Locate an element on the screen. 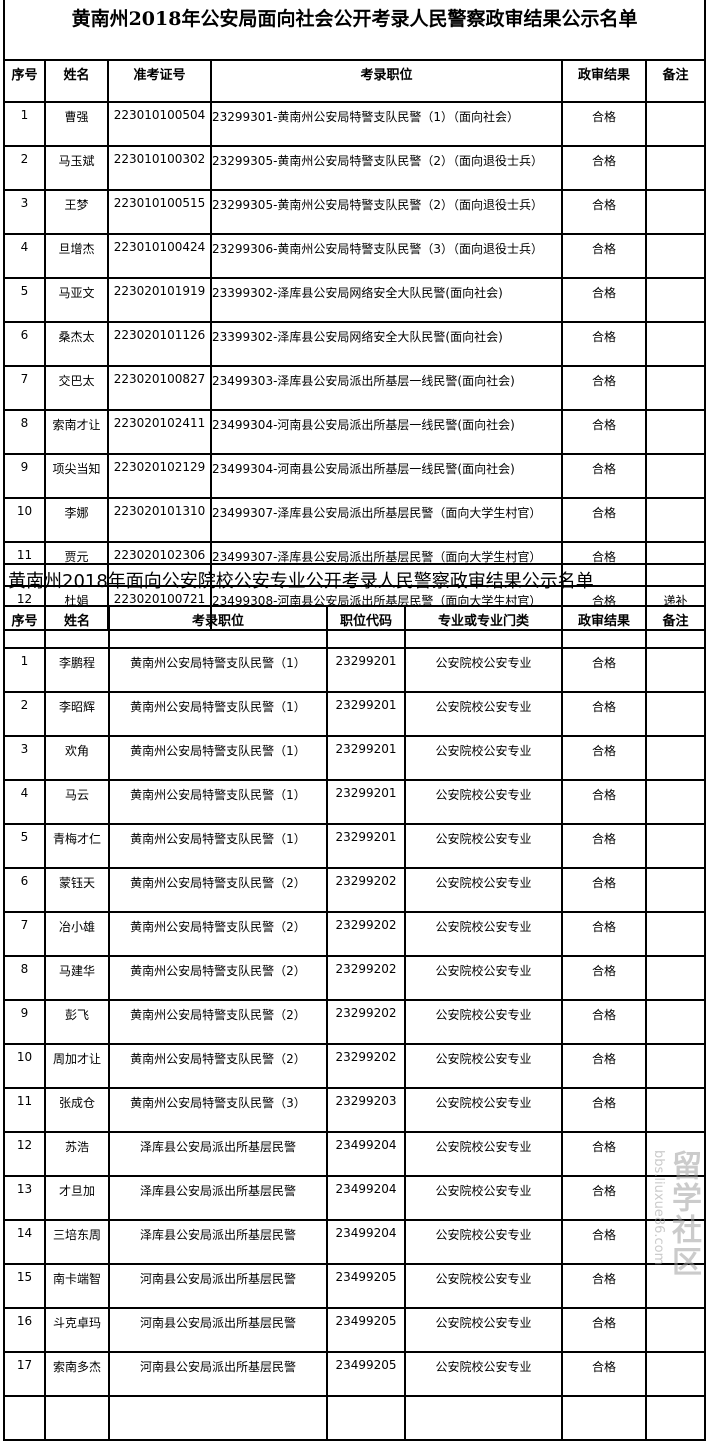  table-cell: 斗克卓玛 is located at coordinates (77, 1330).